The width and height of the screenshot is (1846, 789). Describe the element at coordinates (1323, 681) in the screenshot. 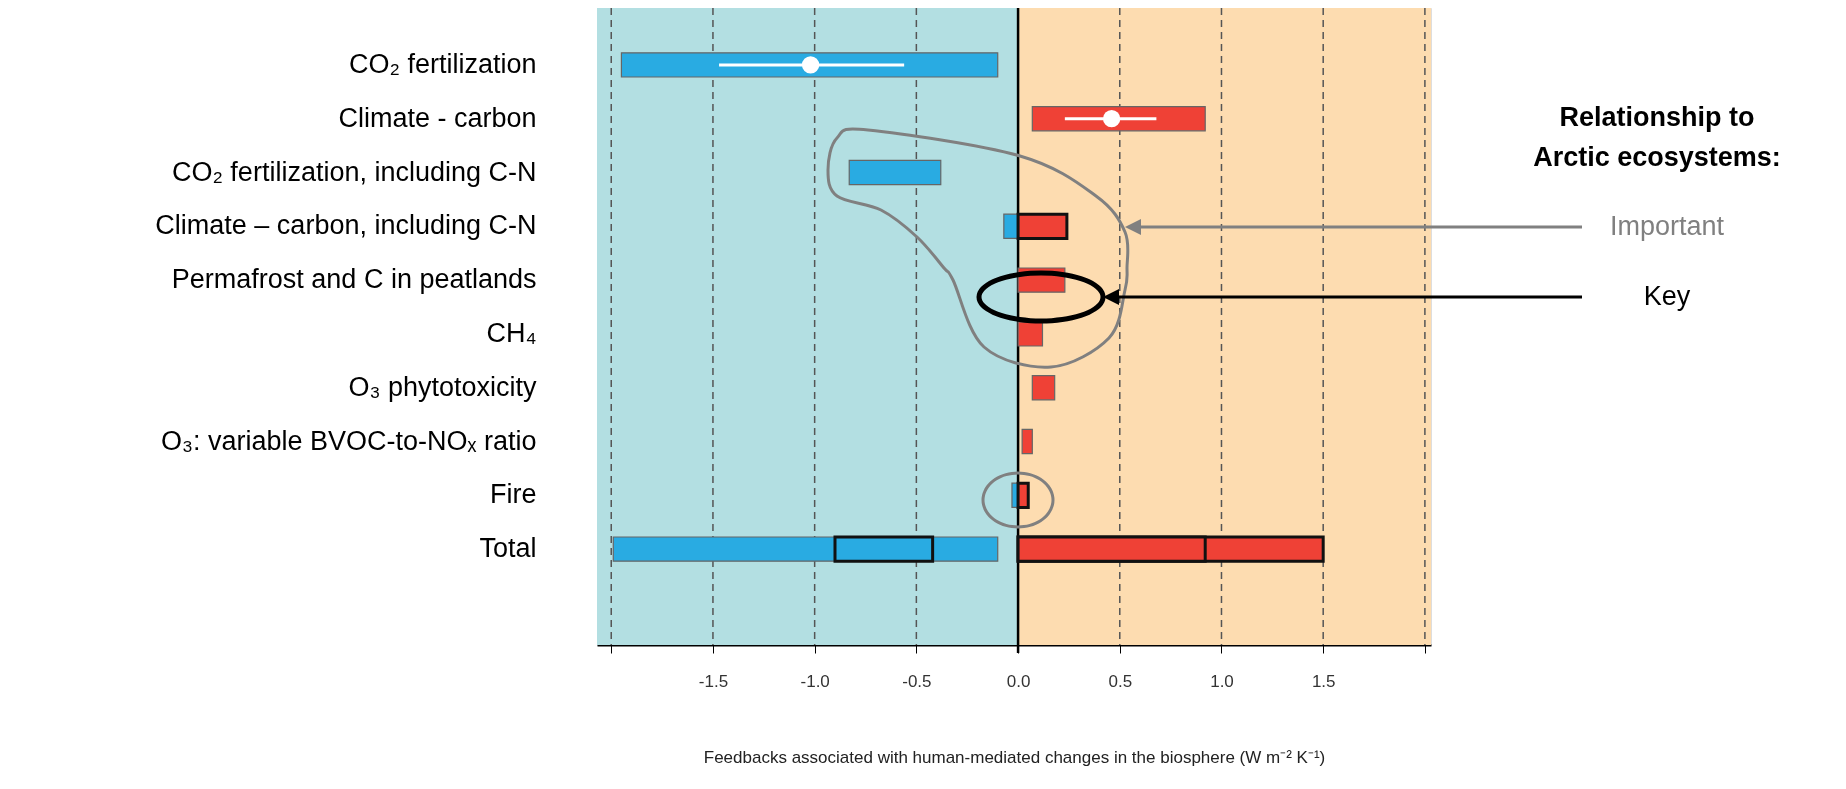

I see `x-tick-label: 1.5` at that location.